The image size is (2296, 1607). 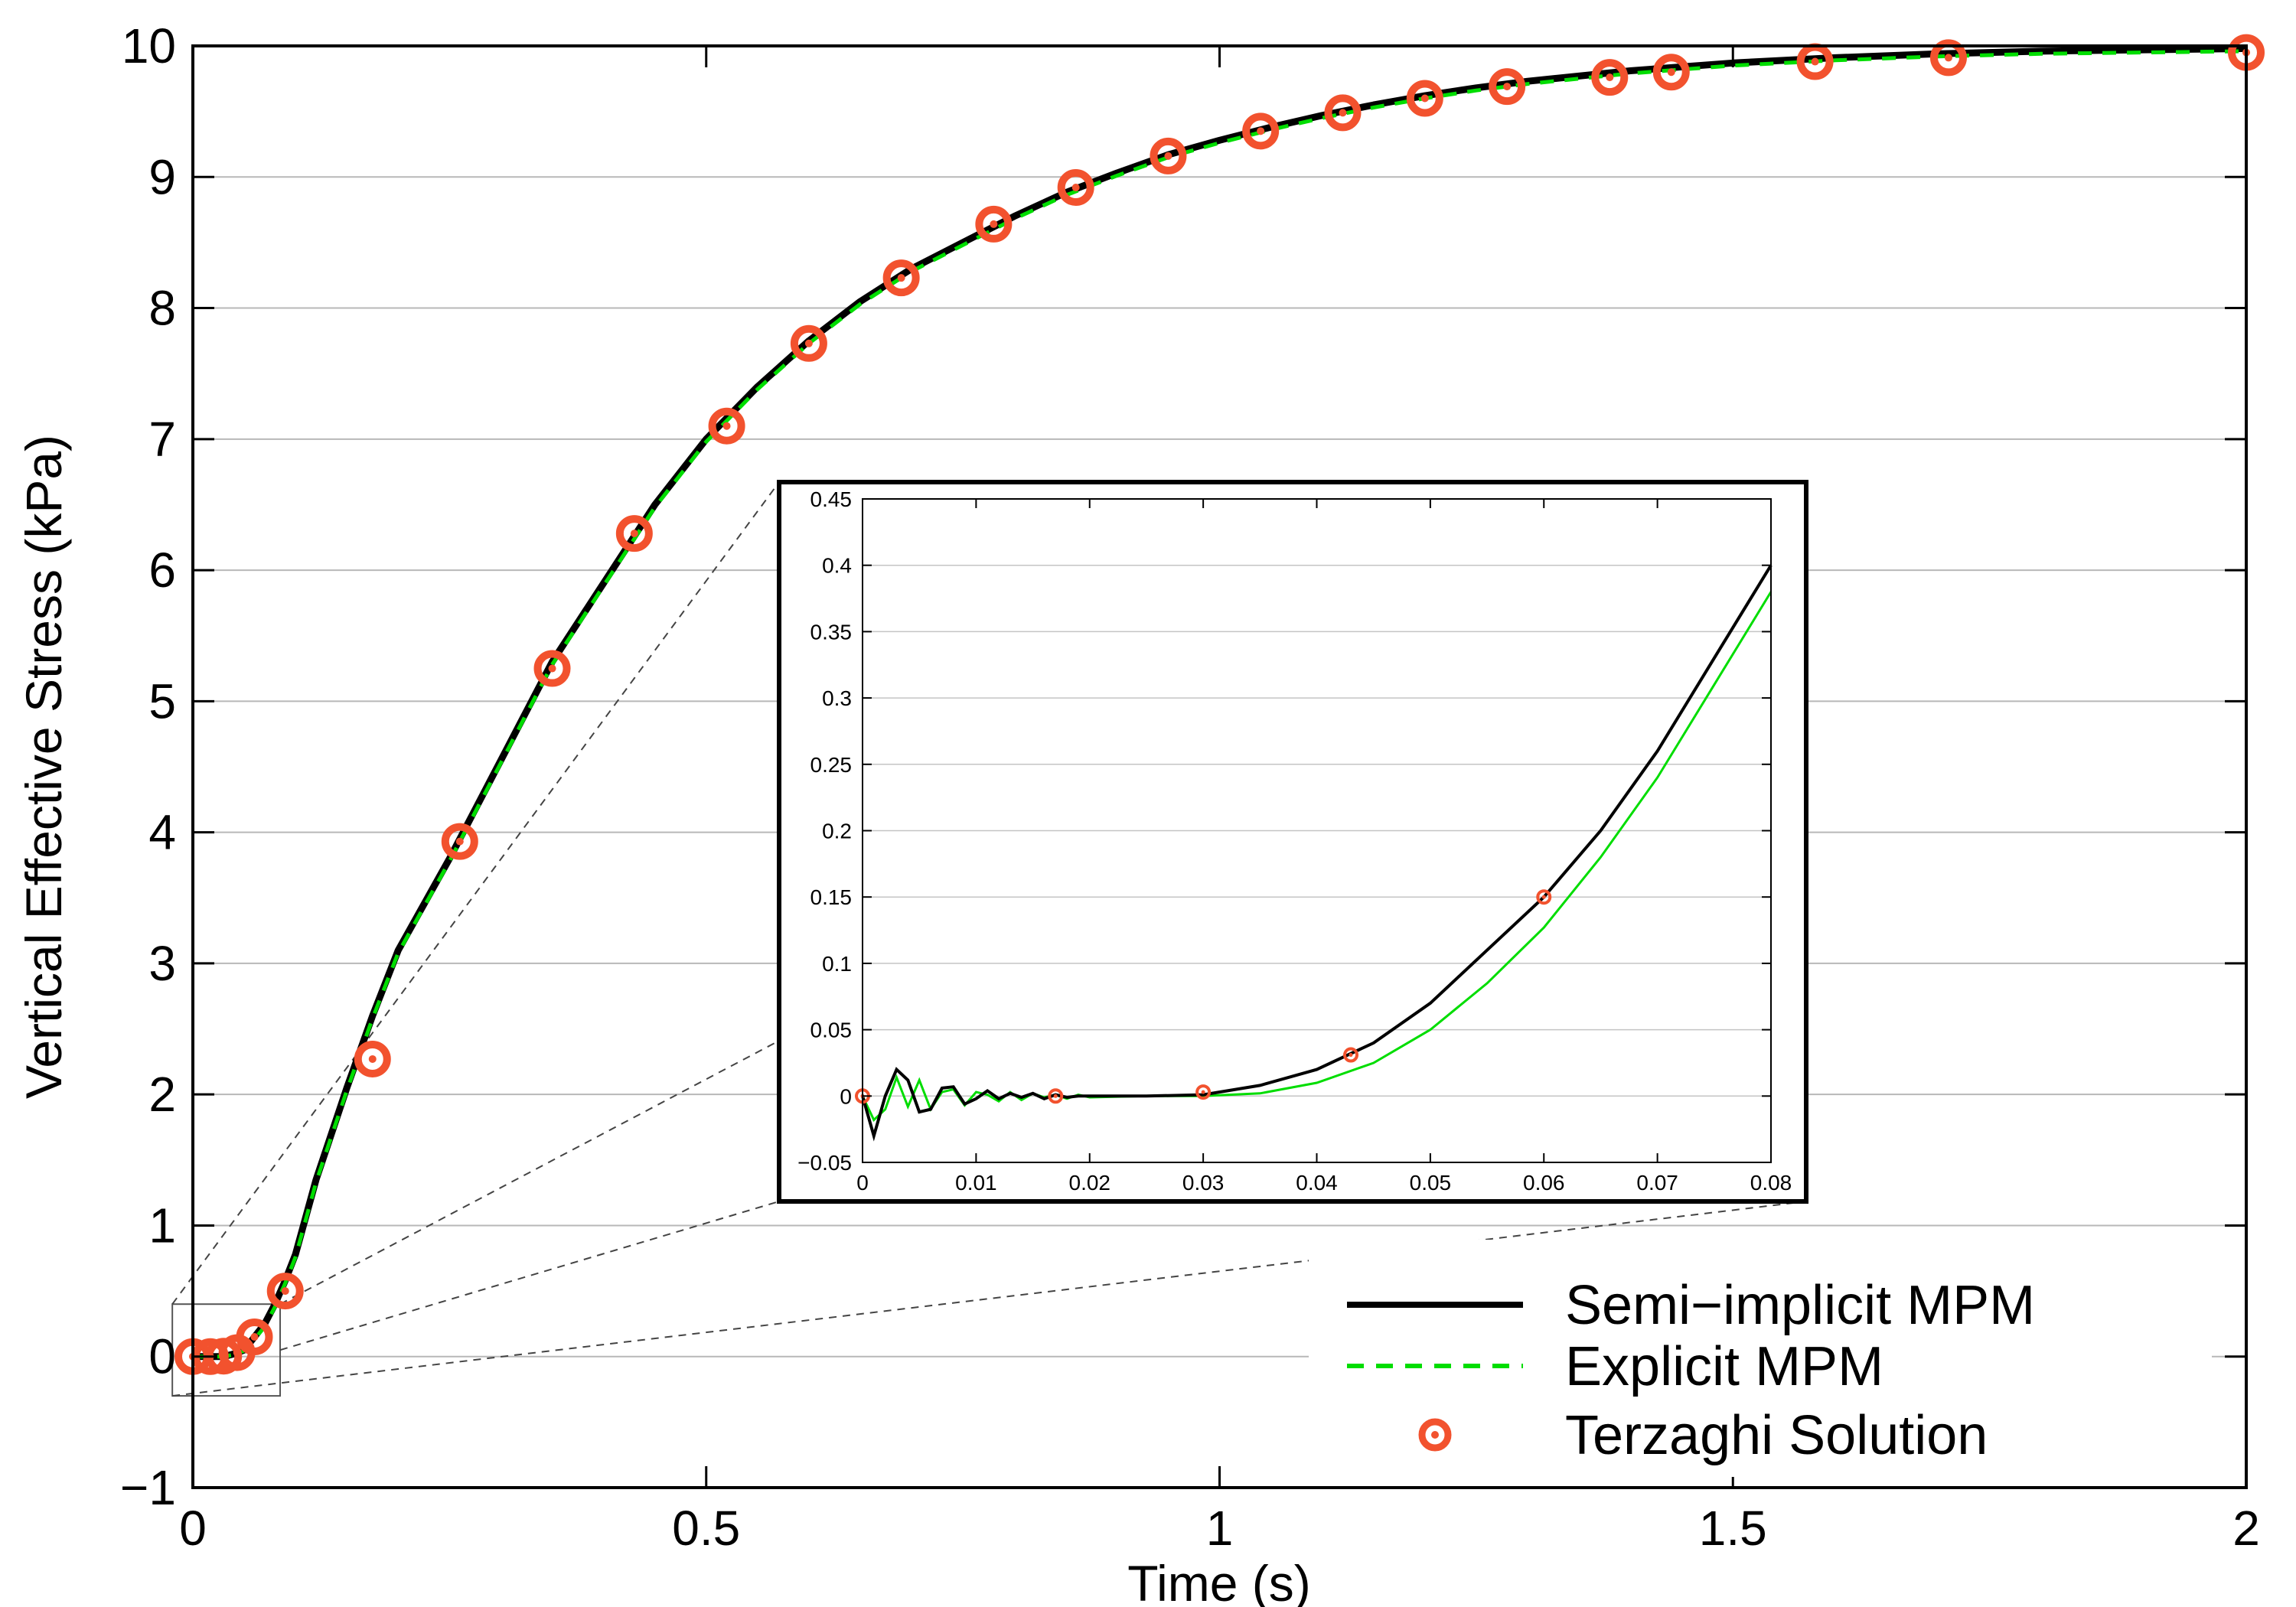 I want to click on inset-y-tick-label: 0.1, so click(x=837, y=964).